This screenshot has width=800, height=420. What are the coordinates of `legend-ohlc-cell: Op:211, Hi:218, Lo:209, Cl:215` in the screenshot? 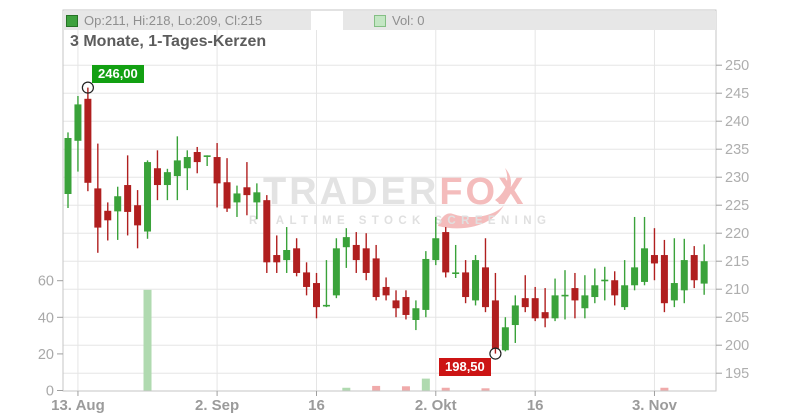 It's located at (187, 20).